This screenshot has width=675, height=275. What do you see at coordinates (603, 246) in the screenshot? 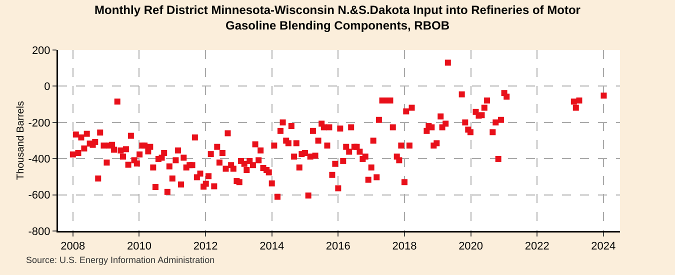
I see `x-tick-label: 2024` at bounding box center [603, 246].